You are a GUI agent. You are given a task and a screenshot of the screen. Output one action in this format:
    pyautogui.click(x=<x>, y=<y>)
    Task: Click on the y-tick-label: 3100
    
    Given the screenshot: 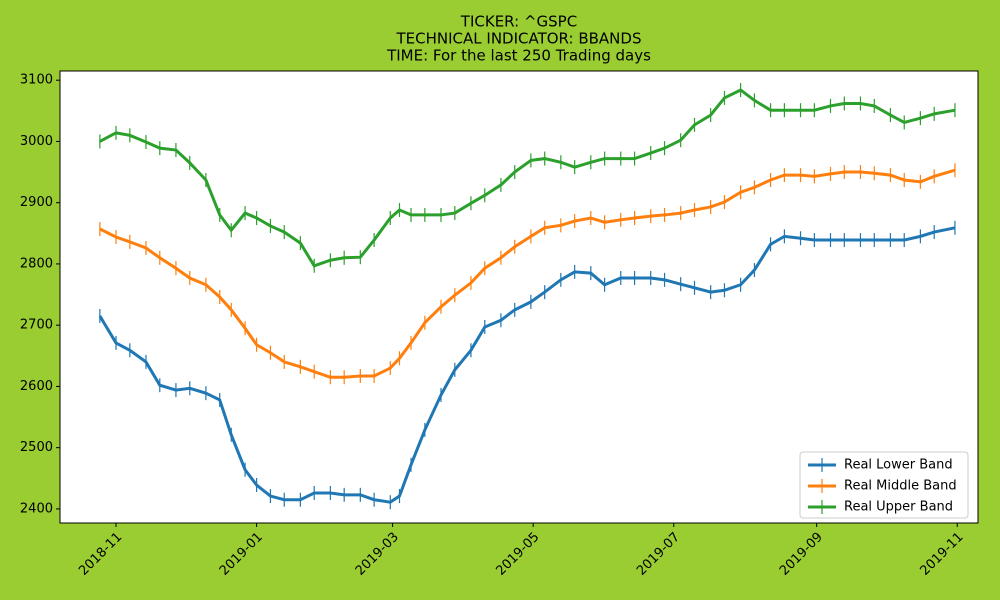 What is the action you would take?
    pyautogui.click(x=36, y=80)
    